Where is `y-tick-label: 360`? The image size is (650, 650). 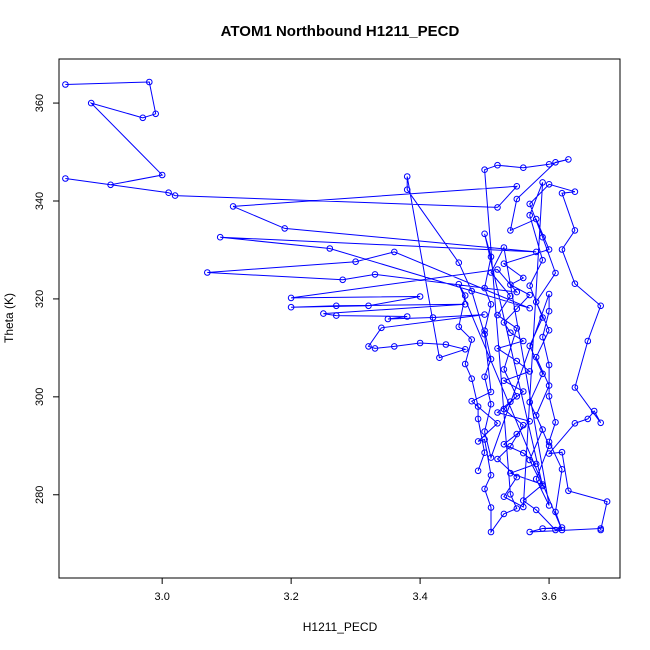 y-tick-label: 360 is located at coordinates (40, 103).